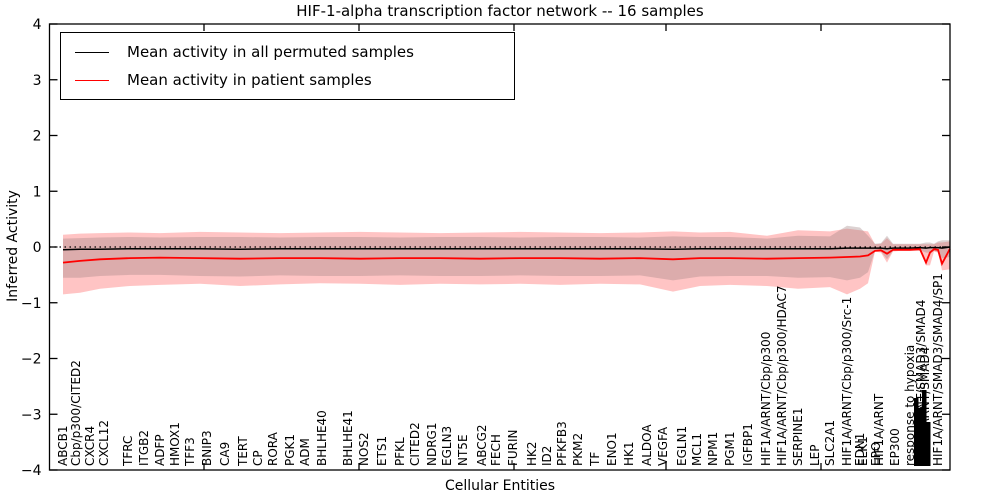 The height and width of the screenshot is (500, 1000). I want to click on xtick-entity-label: EGLN3, so click(447, 446).